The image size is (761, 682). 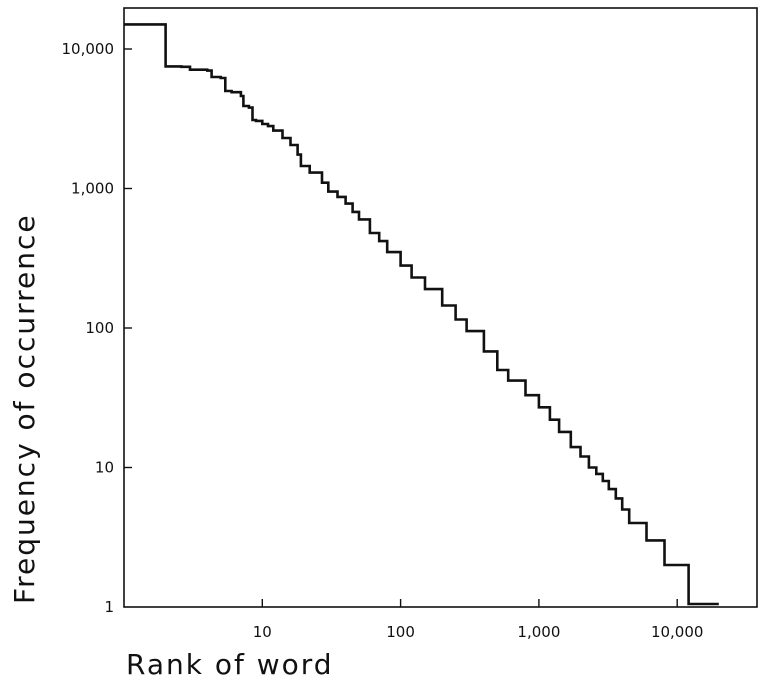 I want to click on y-axis-title: Frequency of occurrence, so click(x=24, y=408).